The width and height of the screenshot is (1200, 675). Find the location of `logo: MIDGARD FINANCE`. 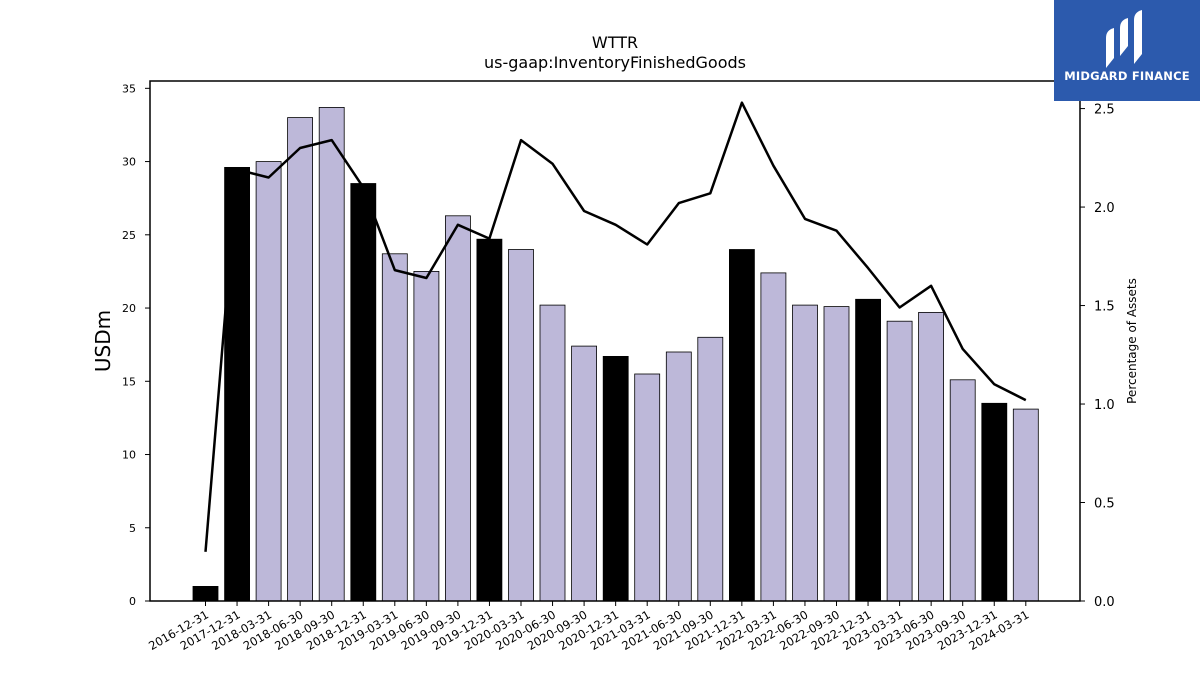

logo: MIDGARD FINANCE is located at coordinates (1127, 50).